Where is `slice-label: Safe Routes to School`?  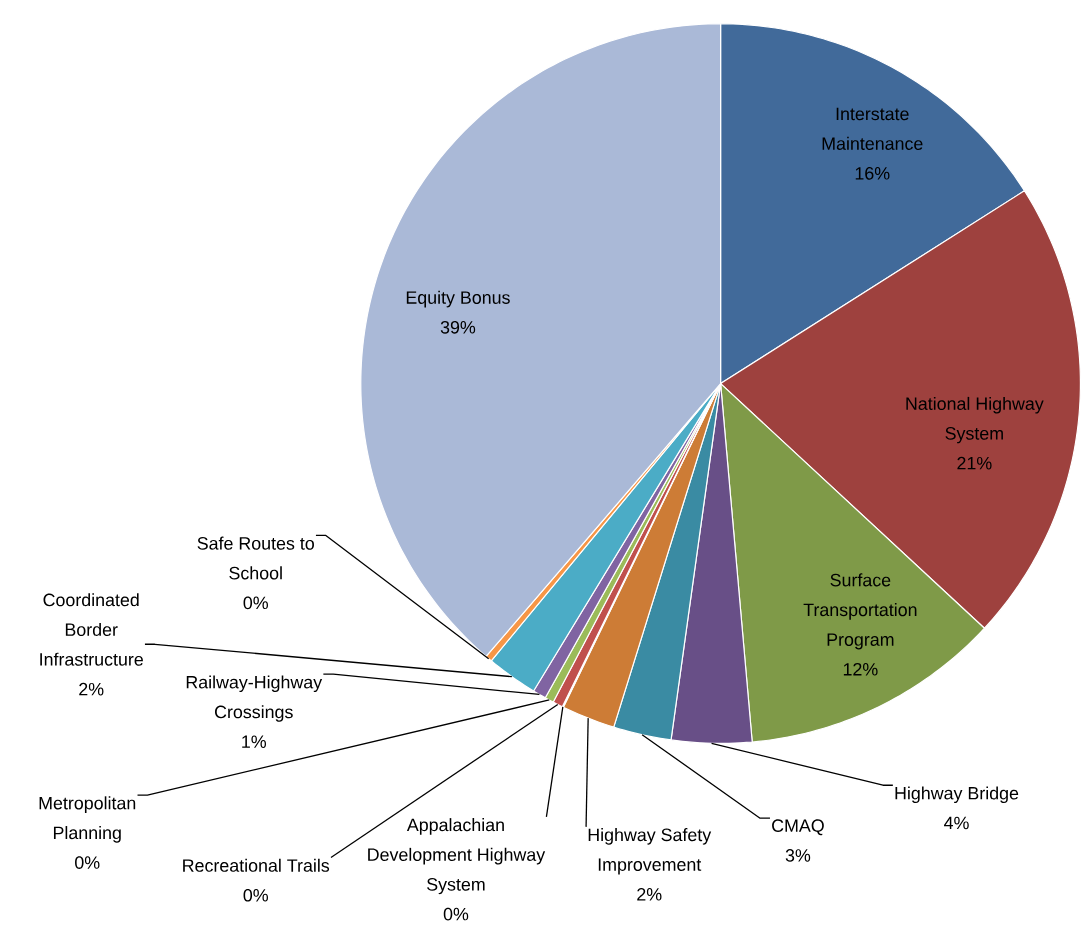
slice-label: Safe Routes to School is located at coordinates (255, 558).